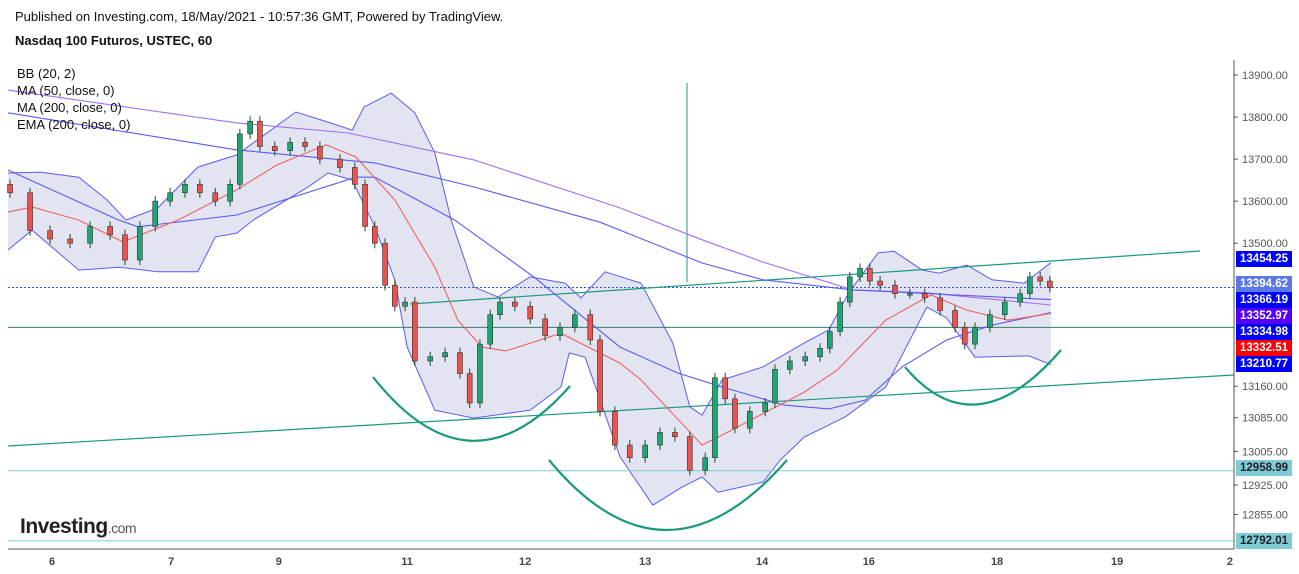  What do you see at coordinates (805, 277) in the screenshot?
I see `neckline-upper` at bounding box center [805, 277].